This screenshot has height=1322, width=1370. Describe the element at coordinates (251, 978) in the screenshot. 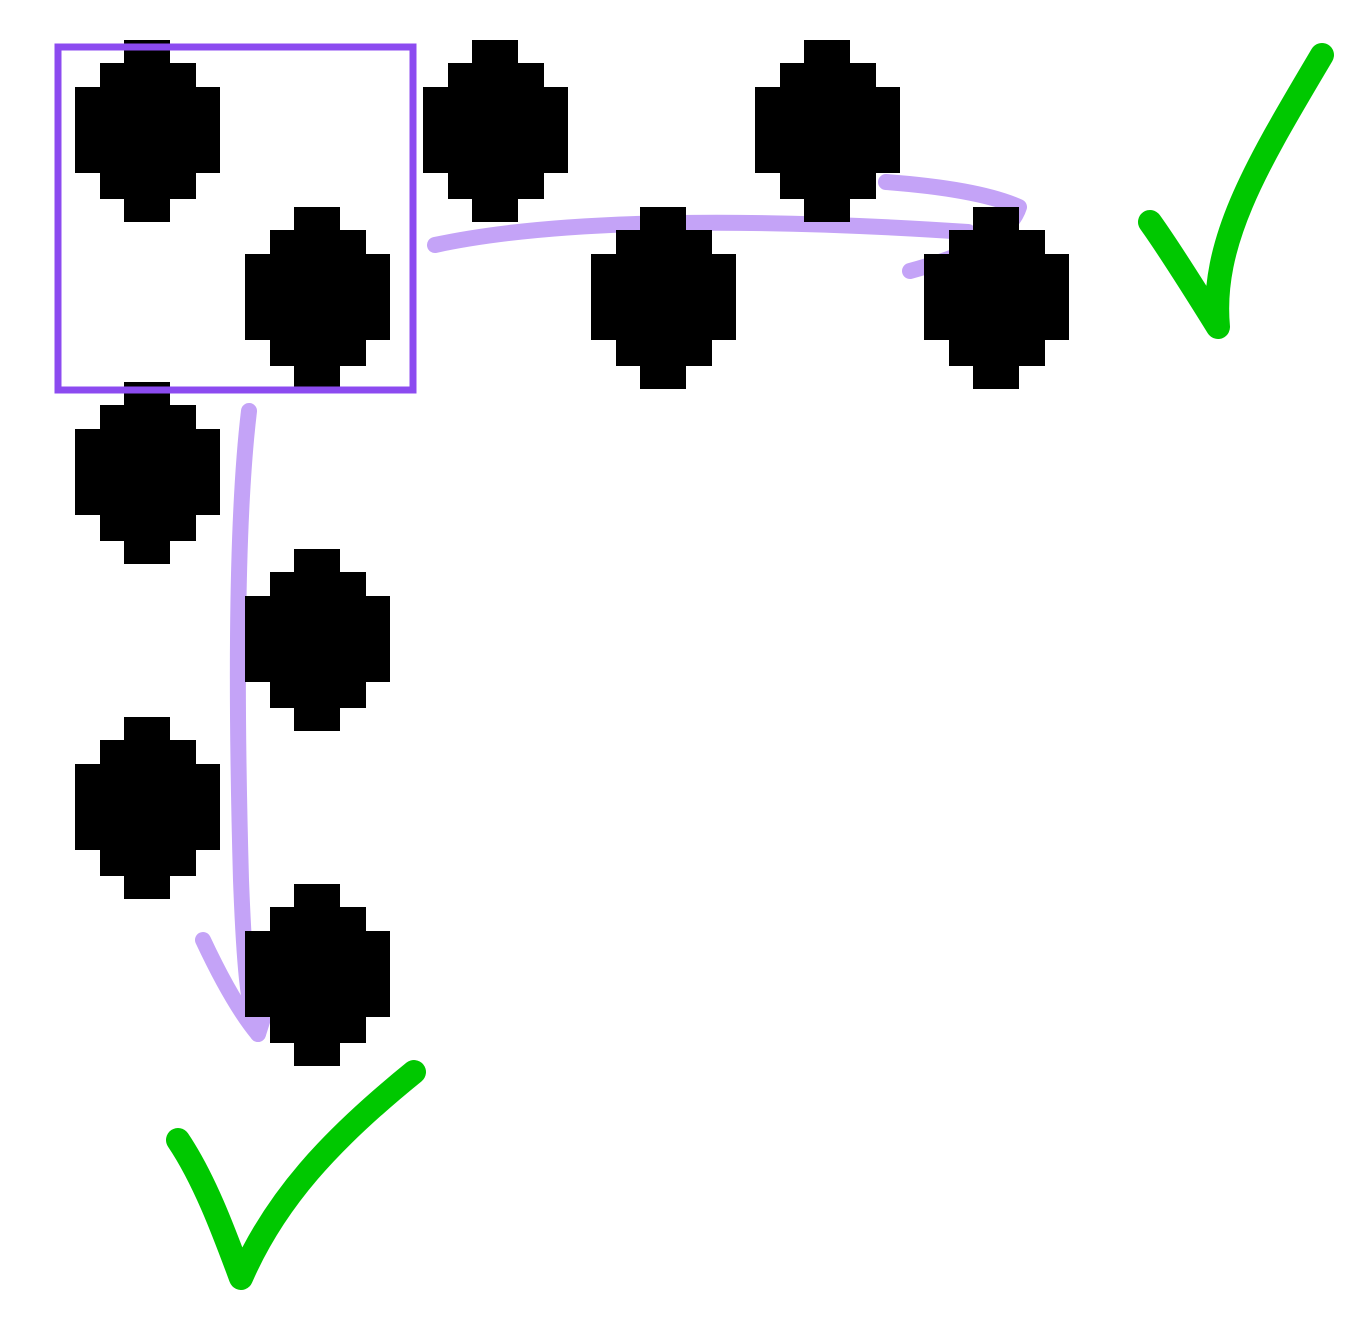

I see `arrow-down-head` at that location.